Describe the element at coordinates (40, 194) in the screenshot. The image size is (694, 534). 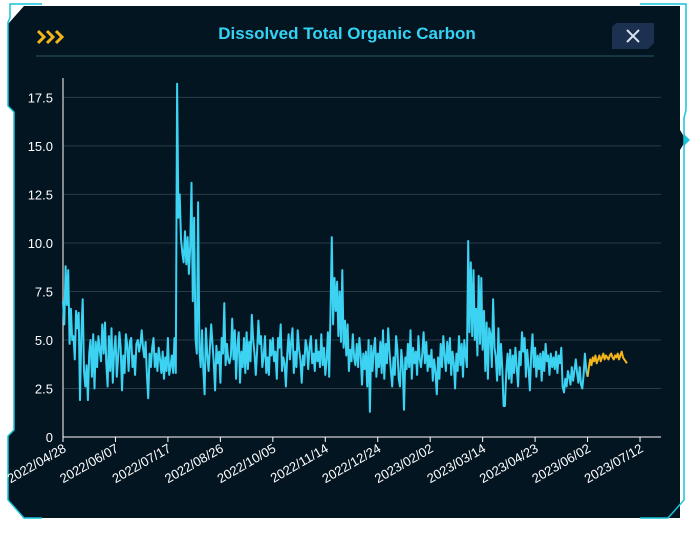
I see `y-tick-label: 12.5` at that location.